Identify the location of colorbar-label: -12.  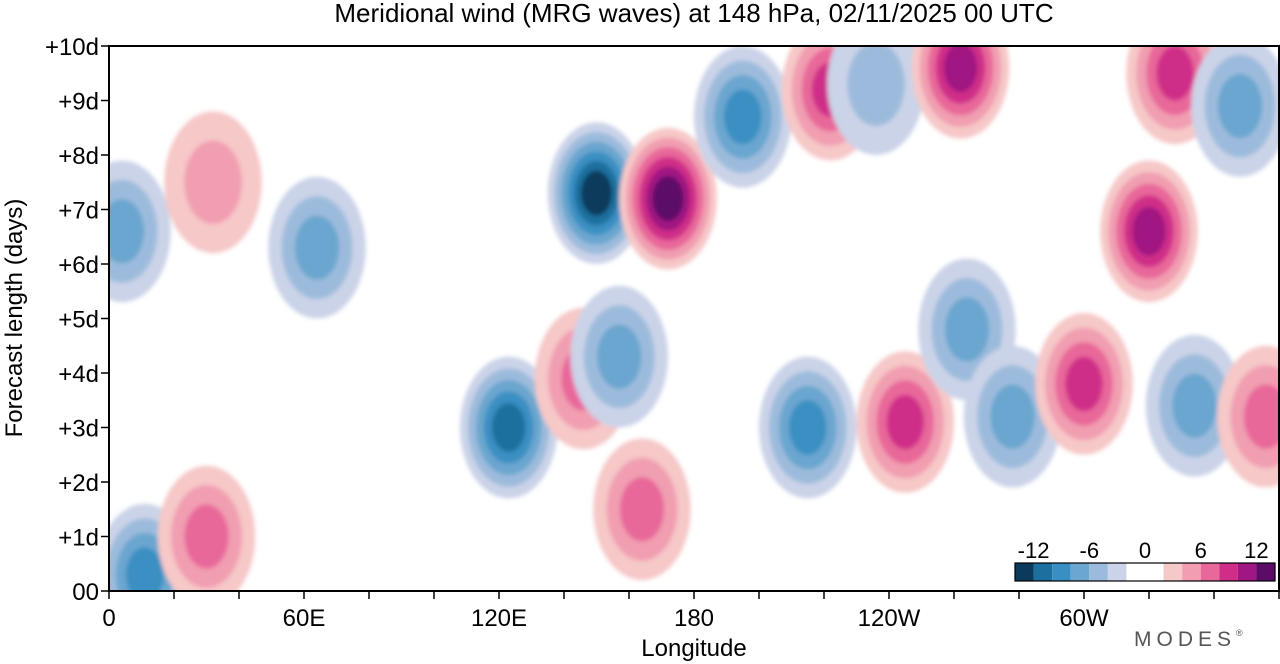
(1034, 550).